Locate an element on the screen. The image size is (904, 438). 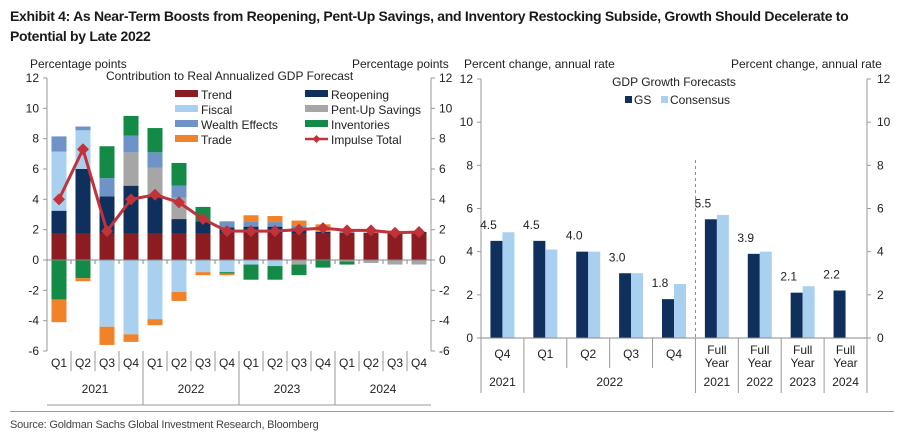
left-chart-ytick-label-left: 2 is located at coordinates (35, 230).